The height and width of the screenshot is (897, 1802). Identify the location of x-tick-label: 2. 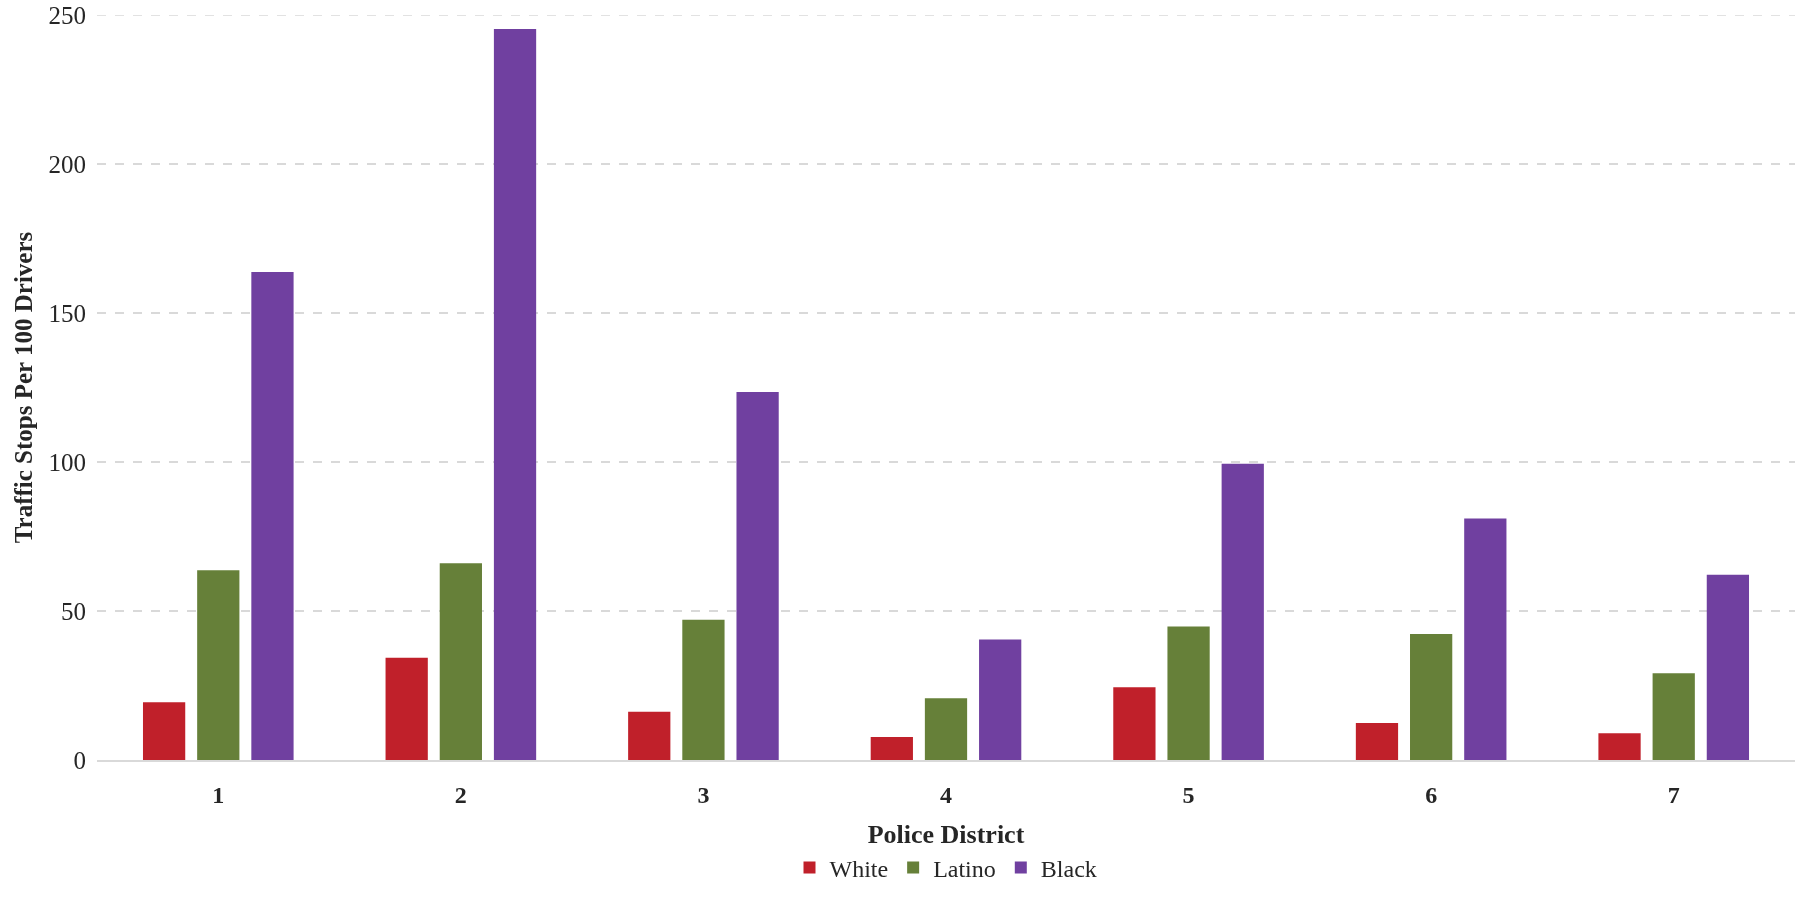
(460, 794).